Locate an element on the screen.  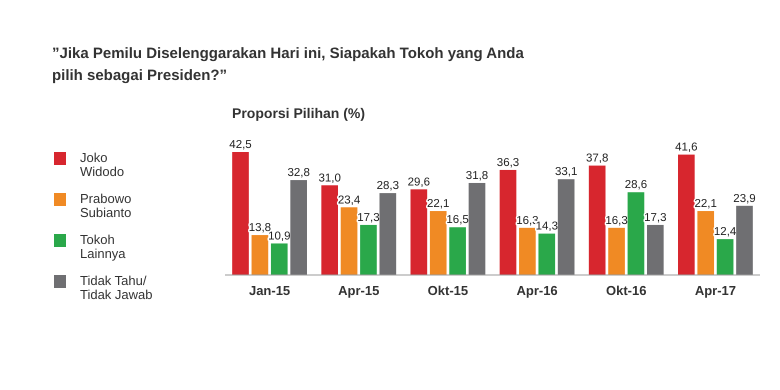
data-label: 31,8 is located at coordinates (477, 176).